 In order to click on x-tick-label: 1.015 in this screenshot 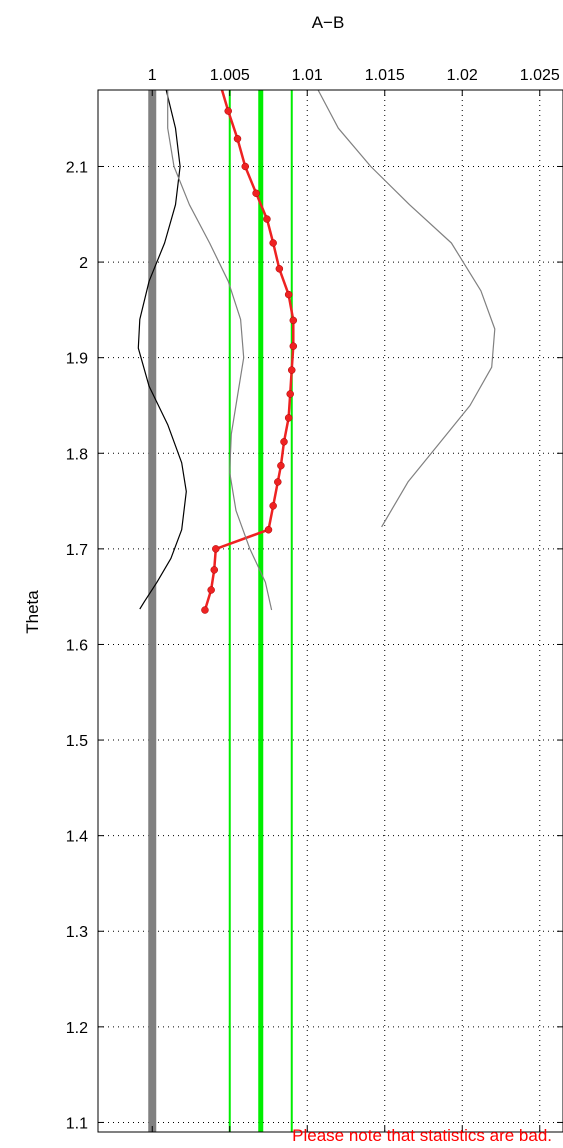, I will do `click(385, 75)`.